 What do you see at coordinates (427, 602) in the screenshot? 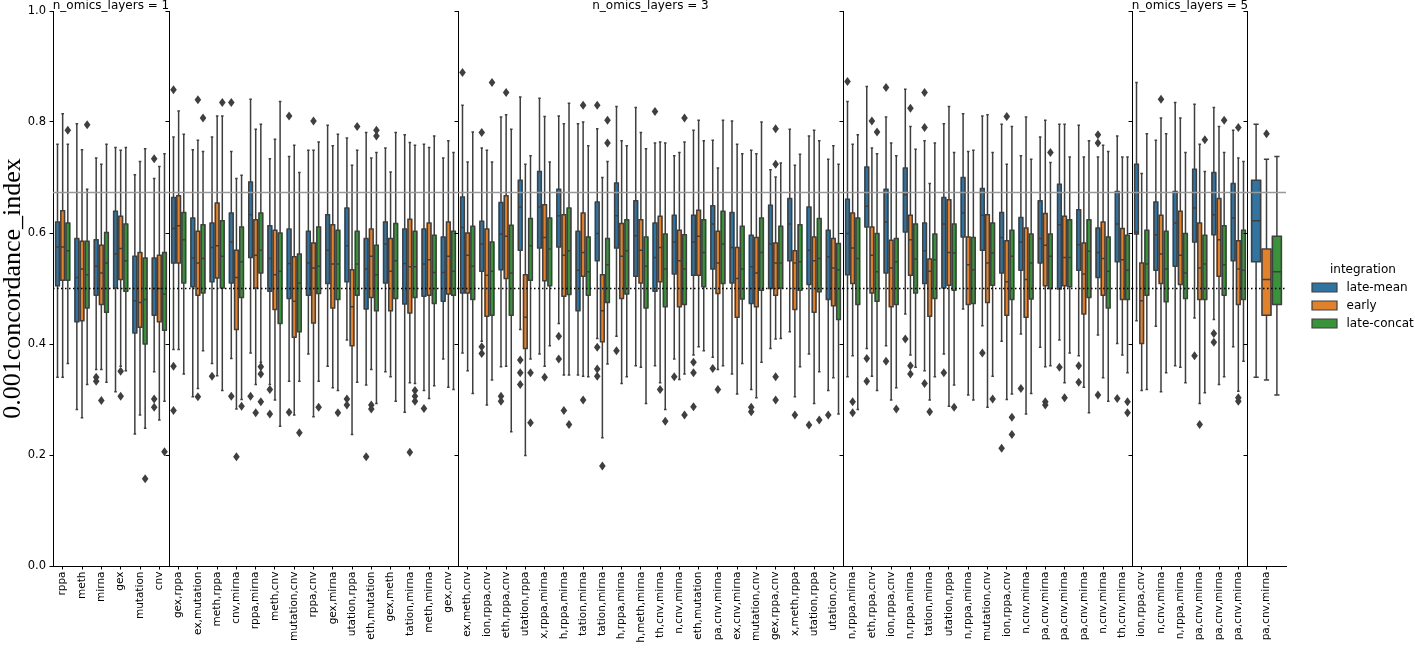
I see `x-tick-label: meth,mirna` at bounding box center [427, 602].